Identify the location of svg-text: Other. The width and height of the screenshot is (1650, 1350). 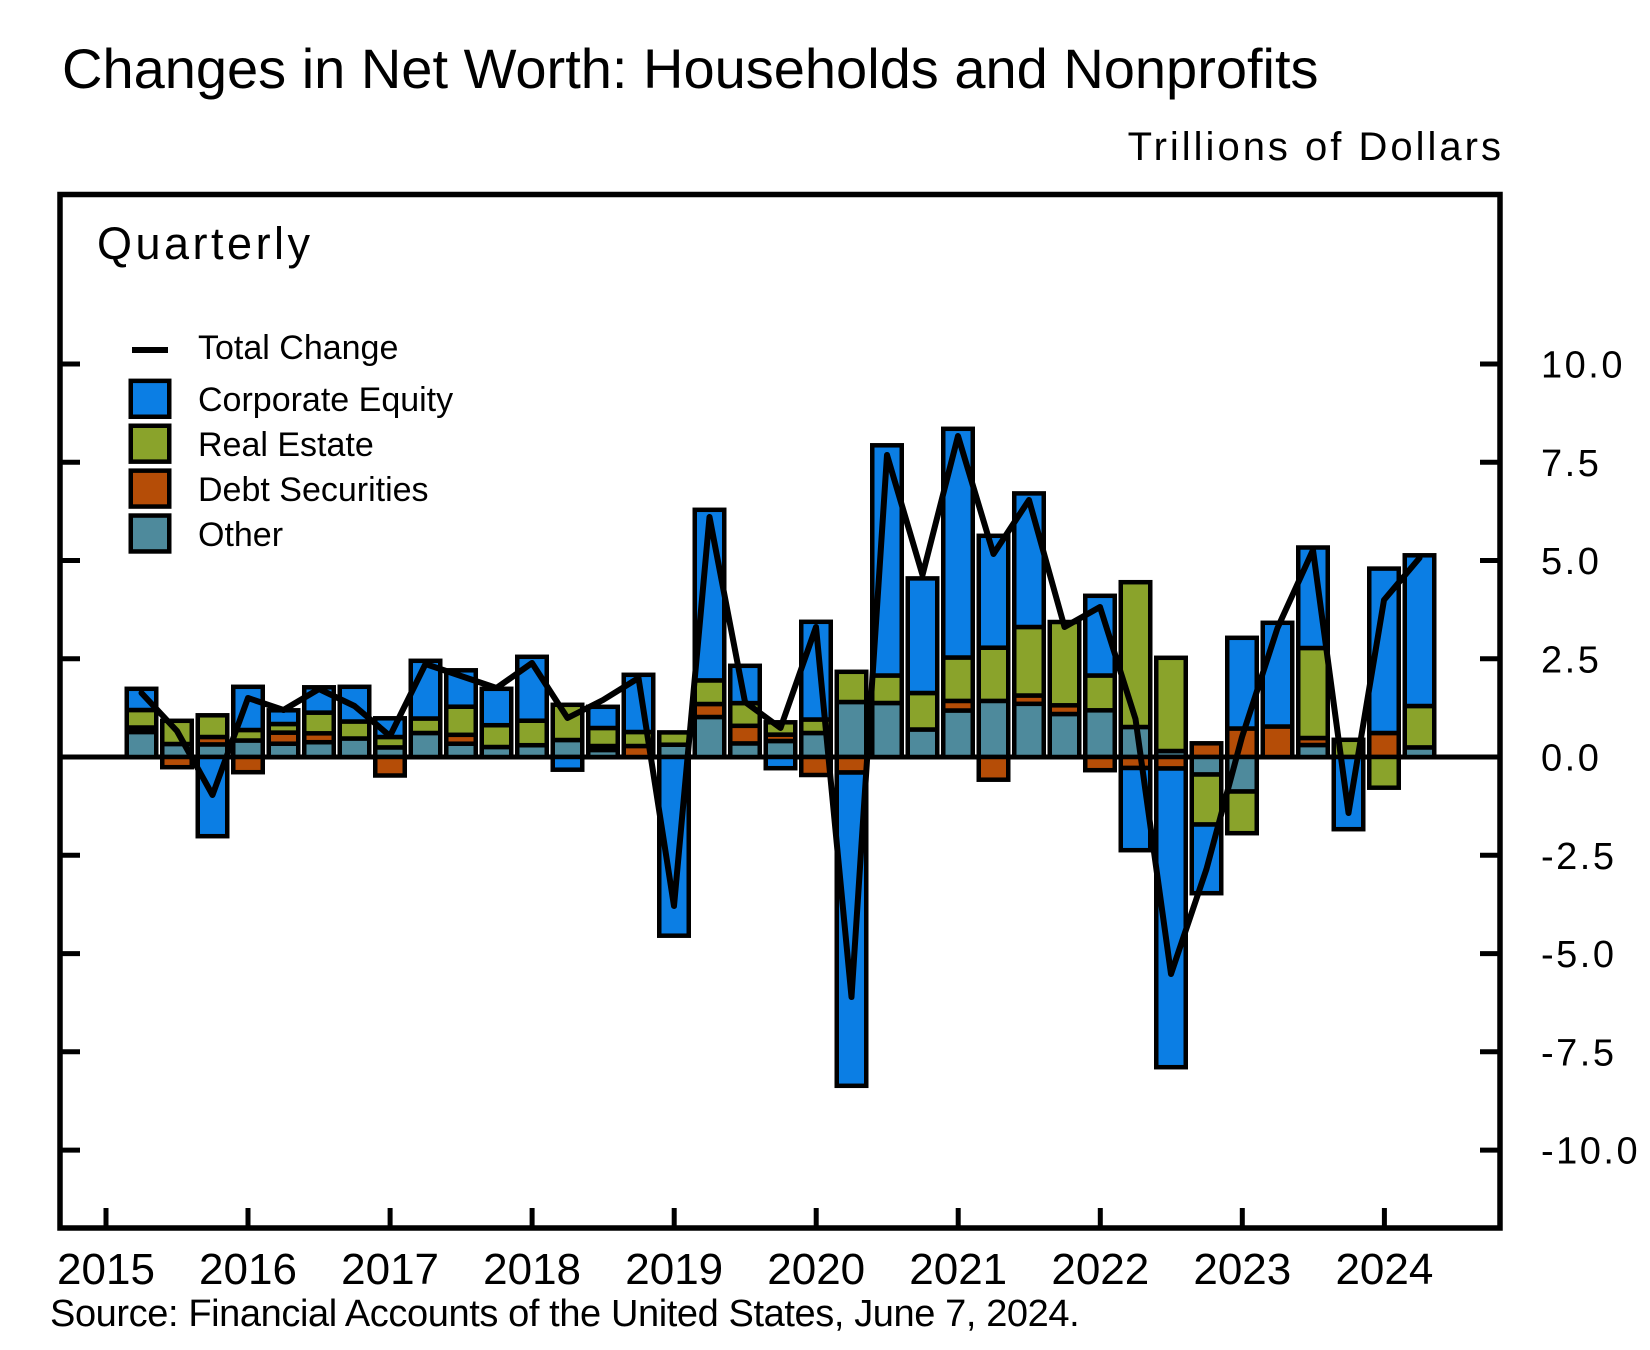
(240, 535).